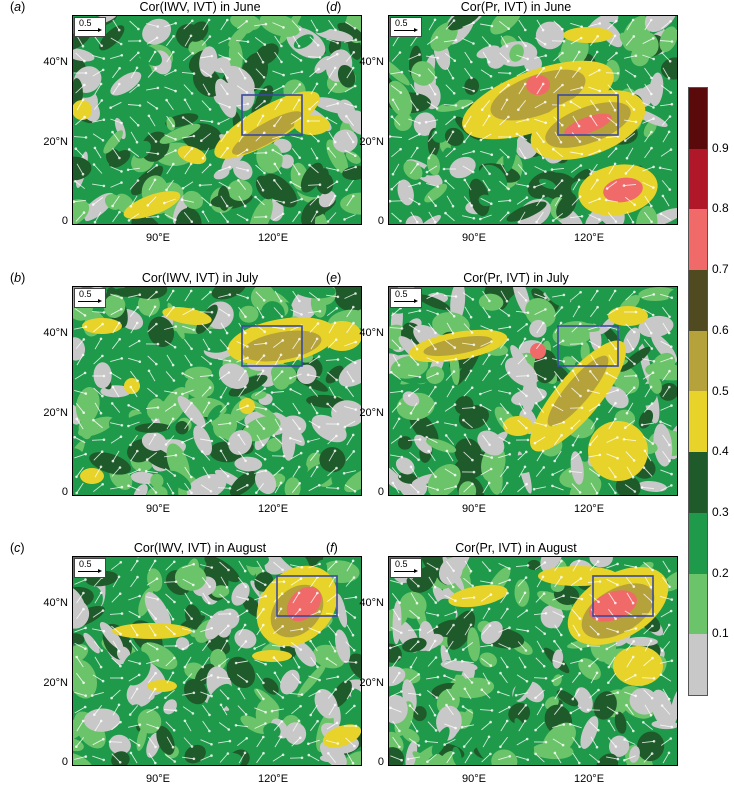  Describe the element at coordinates (152, 631) in the screenshot. I see `correlation-feature` at that location.